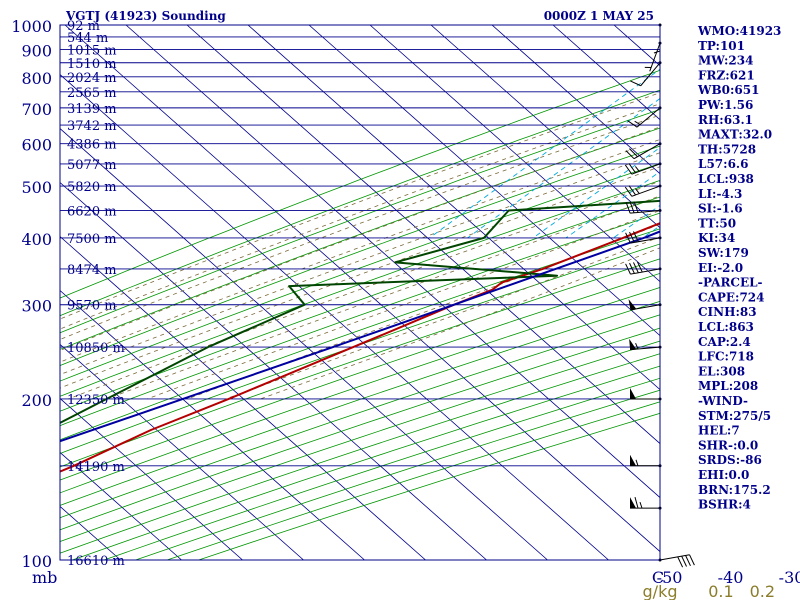 The image size is (800, 600). Describe the element at coordinates (92, 187) in the screenshot. I see `height-label: 5820 m` at that location.